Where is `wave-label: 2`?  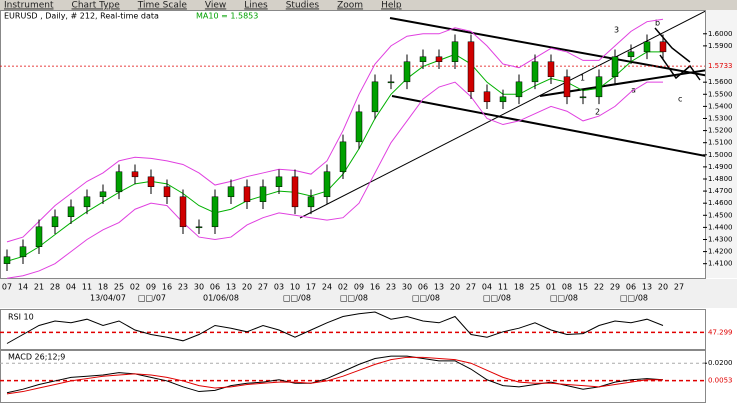
wave-label: 2 is located at coordinates (597, 112).